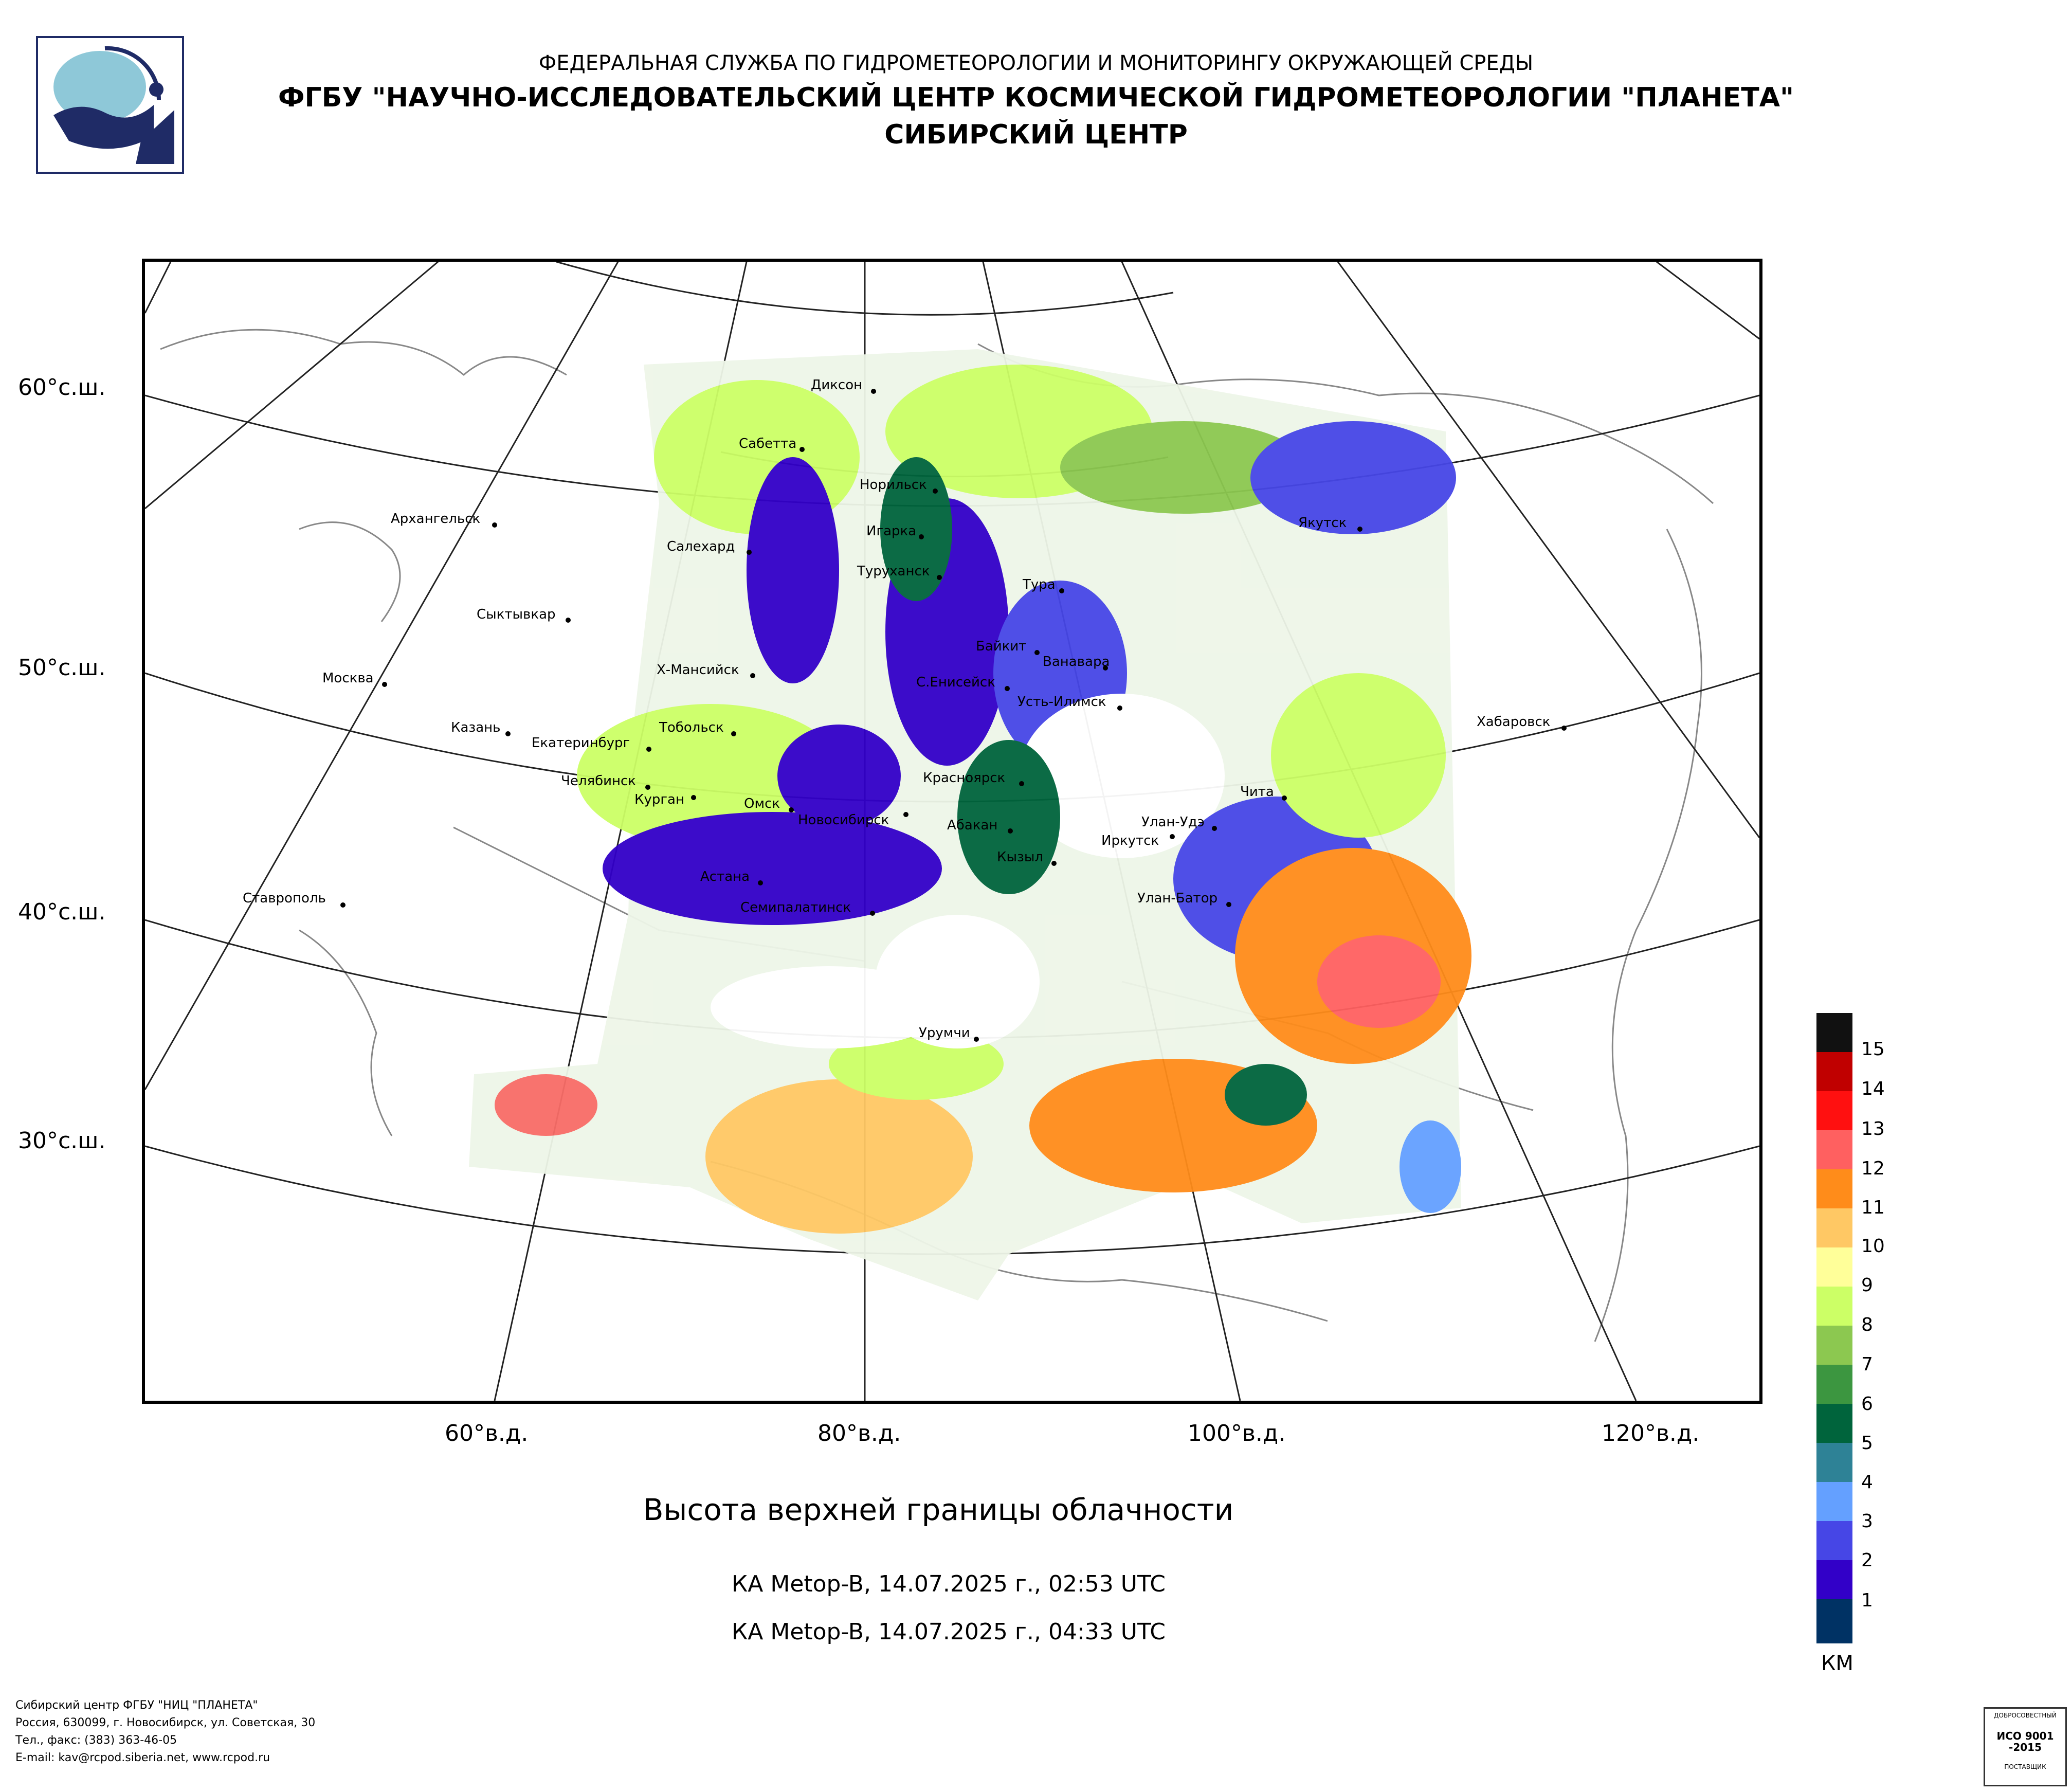 This screenshot has height=1791, width=2072. What do you see at coordinates (1513, 722) in the screenshot?
I see `city-label: Хабаровск` at bounding box center [1513, 722].